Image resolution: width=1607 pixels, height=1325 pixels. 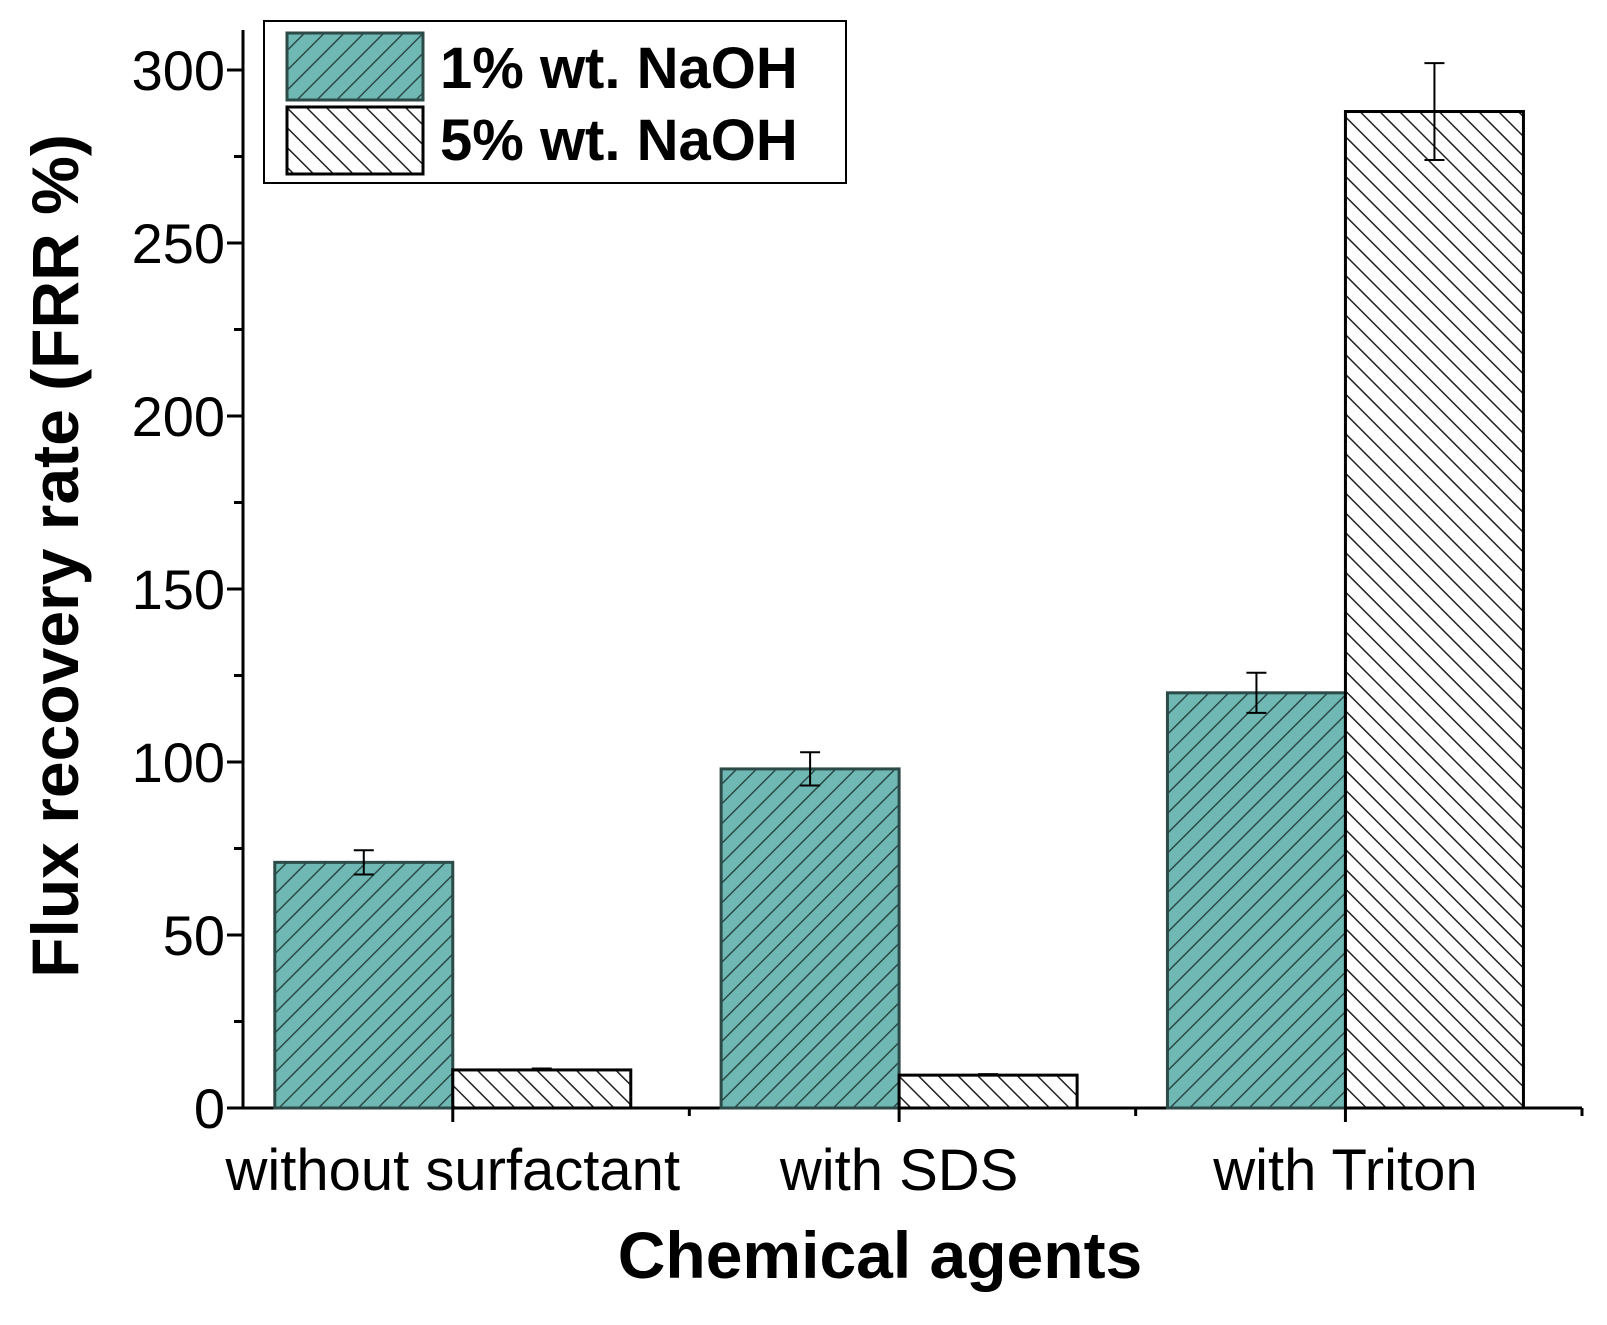 What do you see at coordinates (899, 1170) in the screenshot?
I see `x-tick-label: with SDS` at bounding box center [899, 1170].